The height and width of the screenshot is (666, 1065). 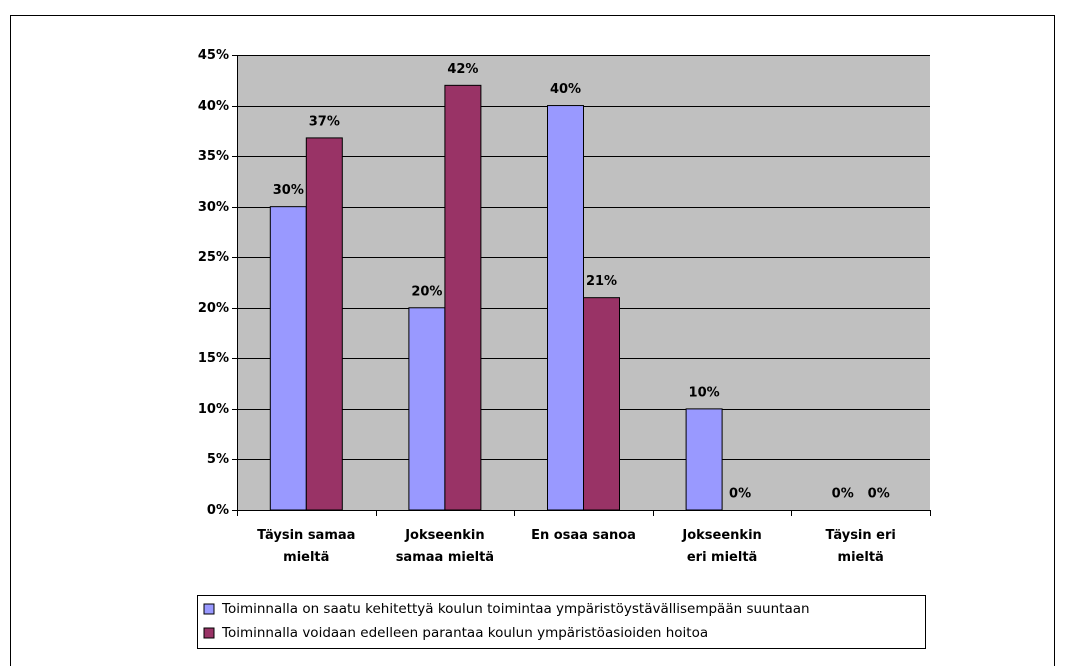 I want to click on data-label: 21%, so click(x=601, y=281).